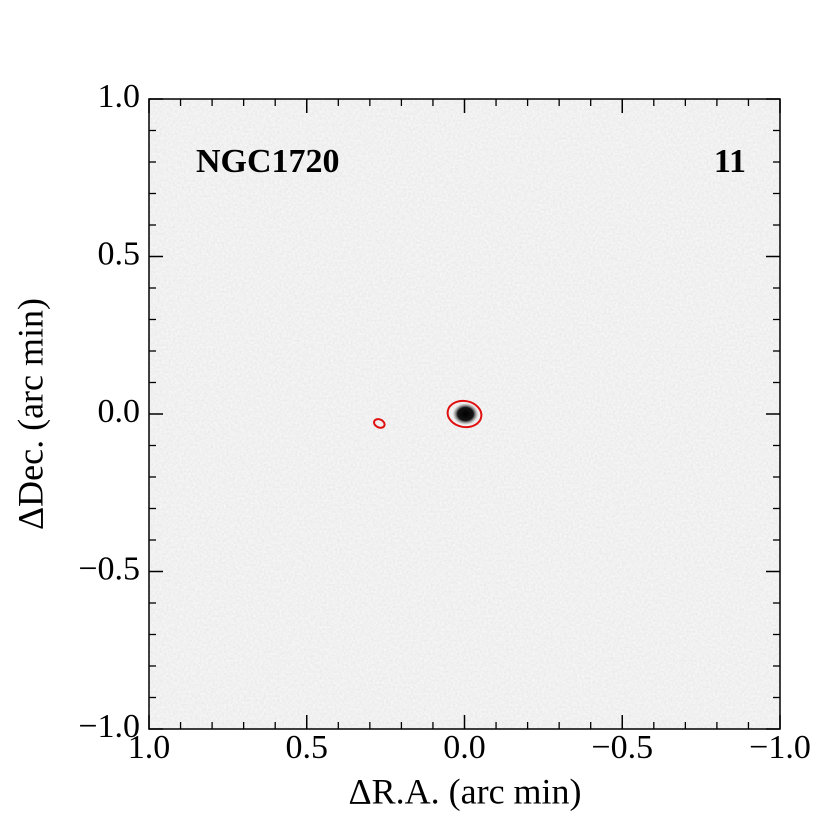 Image resolution: width=830 pixels, height=830 pixels. What do you see at coordinates (268, 161) in the screenshot?
I see `object-name: NGC1720` at bounding box center [268, 161].